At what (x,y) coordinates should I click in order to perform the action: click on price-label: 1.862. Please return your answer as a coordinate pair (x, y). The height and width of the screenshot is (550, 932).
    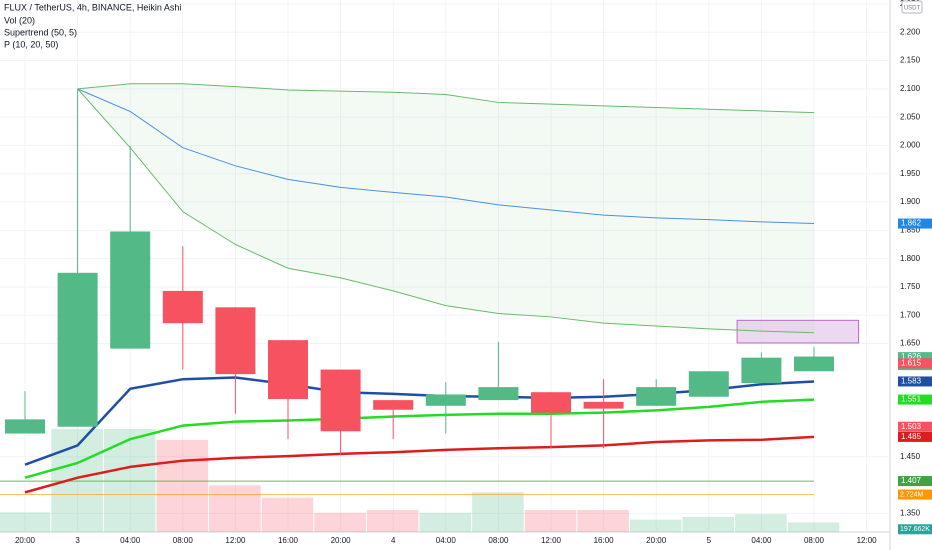
    Looking at the image, I should click on (911, 223).